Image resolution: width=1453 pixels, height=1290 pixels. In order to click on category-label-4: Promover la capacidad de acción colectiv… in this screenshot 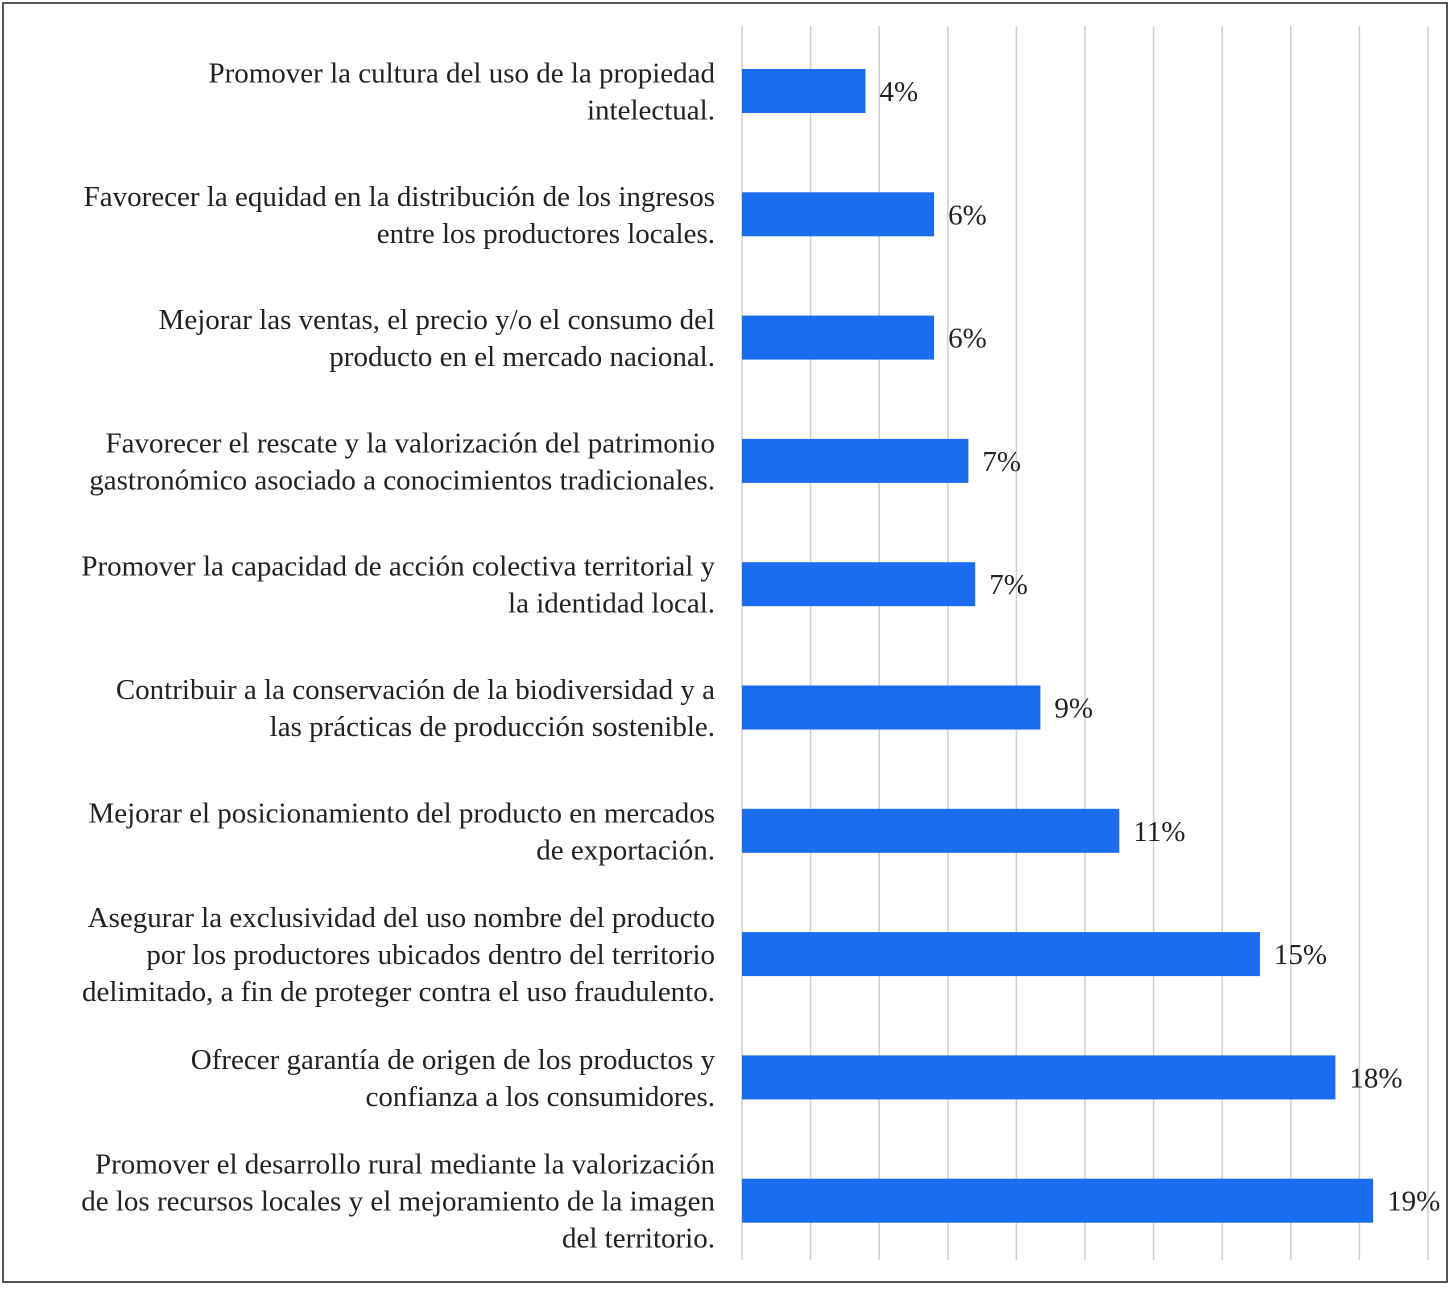, I will do `click(398, 585)`.